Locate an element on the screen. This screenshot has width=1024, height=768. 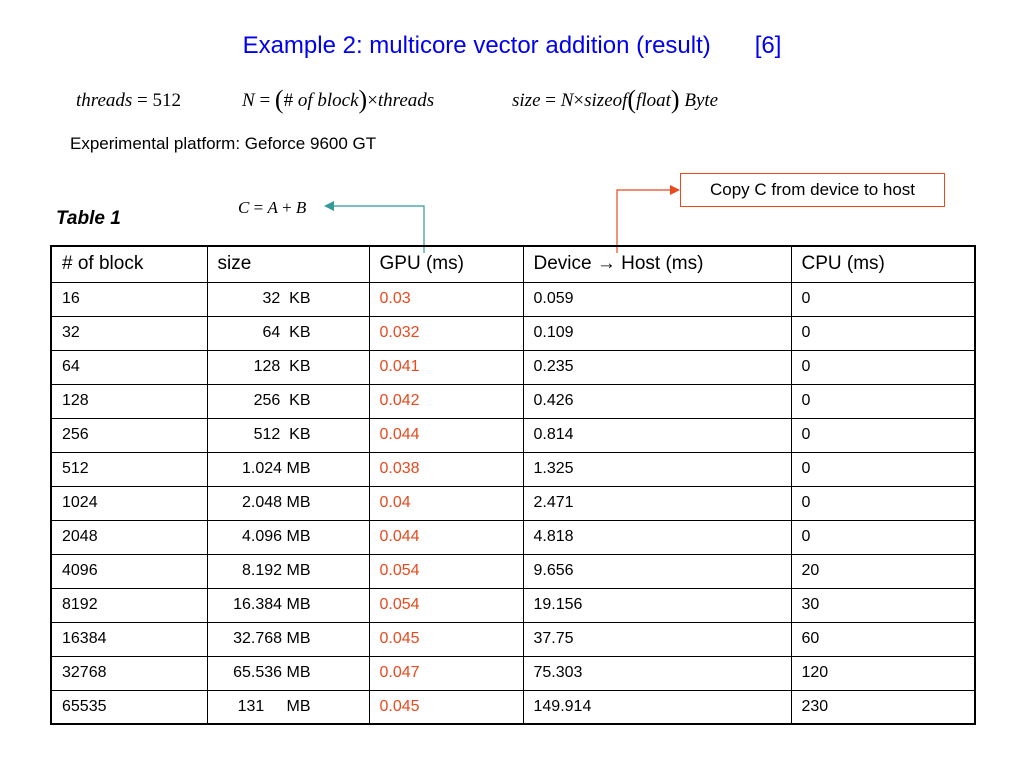
cell-blocks: 16384 is located at coordinates (129, 639).